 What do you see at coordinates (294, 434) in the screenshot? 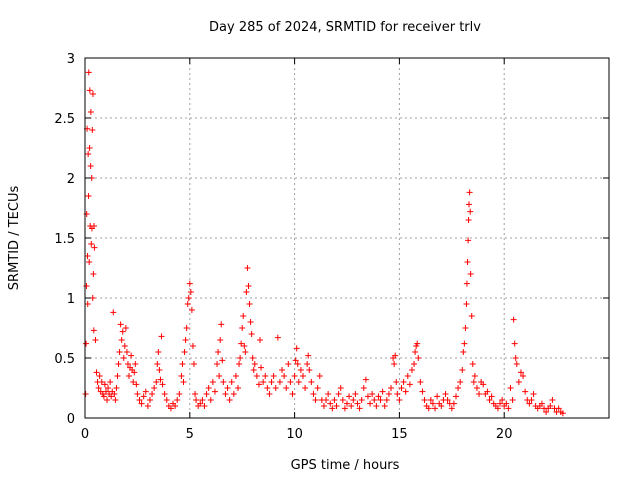
I see `x-tick-label: 10` at bounding box center [294, 434].